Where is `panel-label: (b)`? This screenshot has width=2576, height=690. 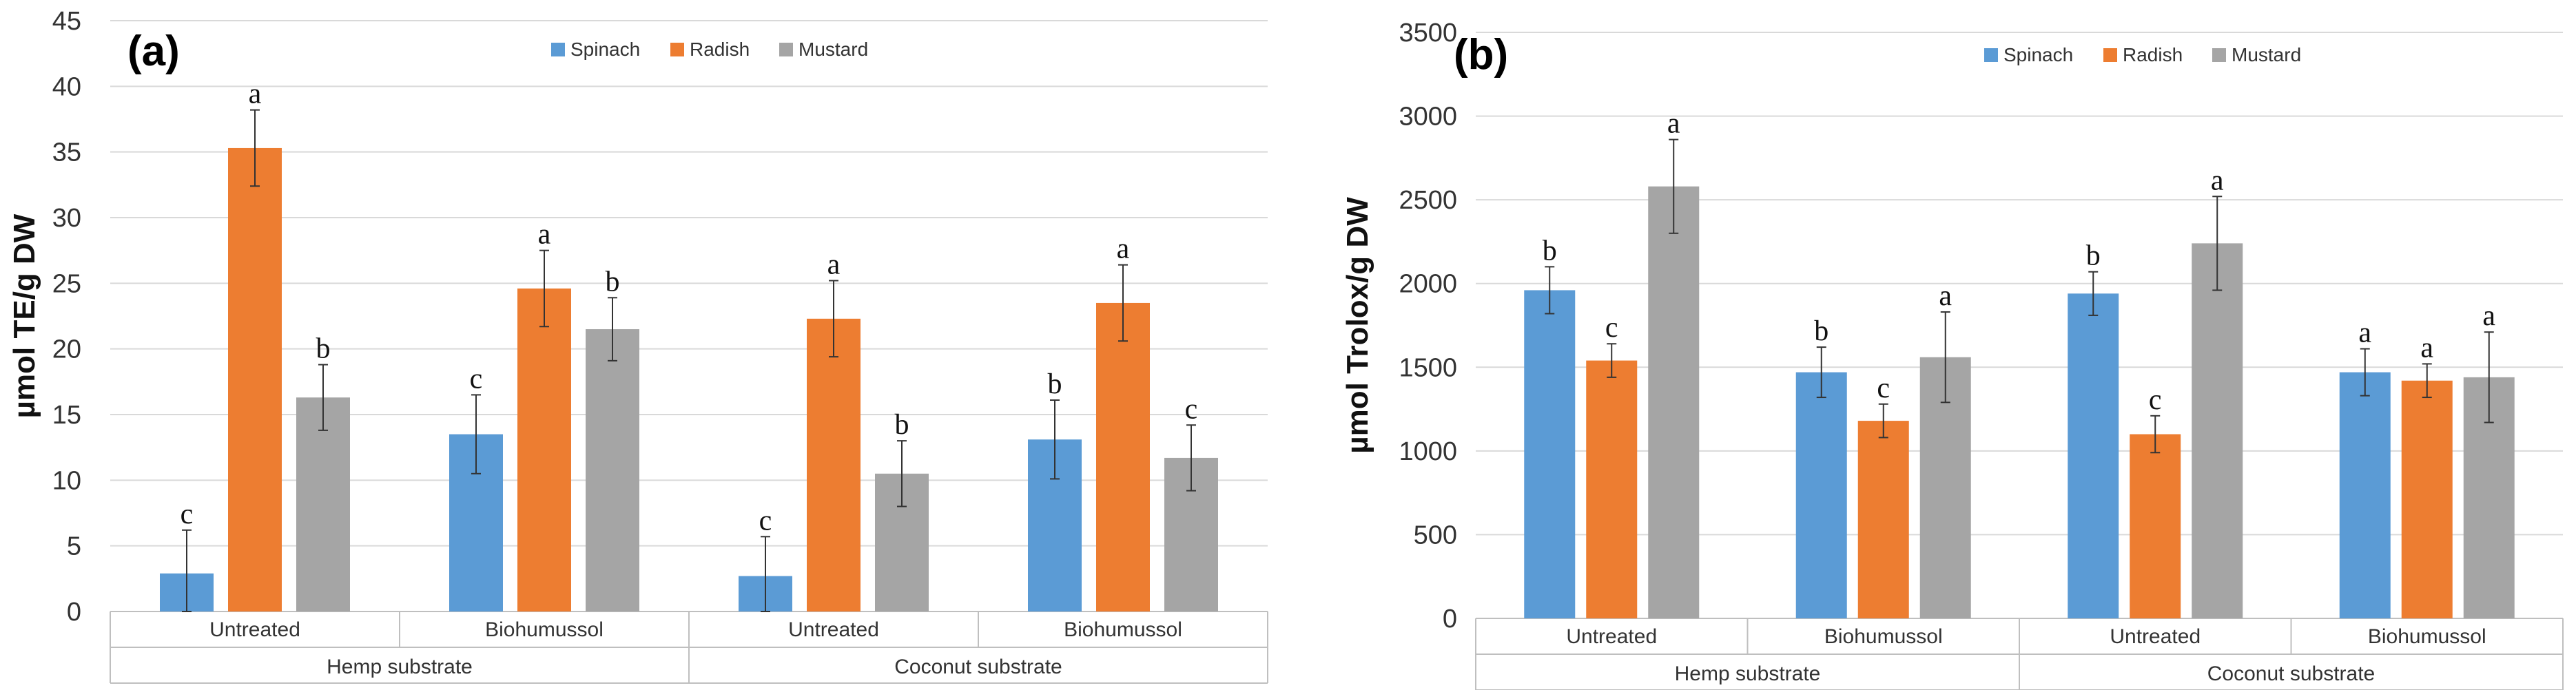 panel-label: (b) is located at coordinates (1481, 55).